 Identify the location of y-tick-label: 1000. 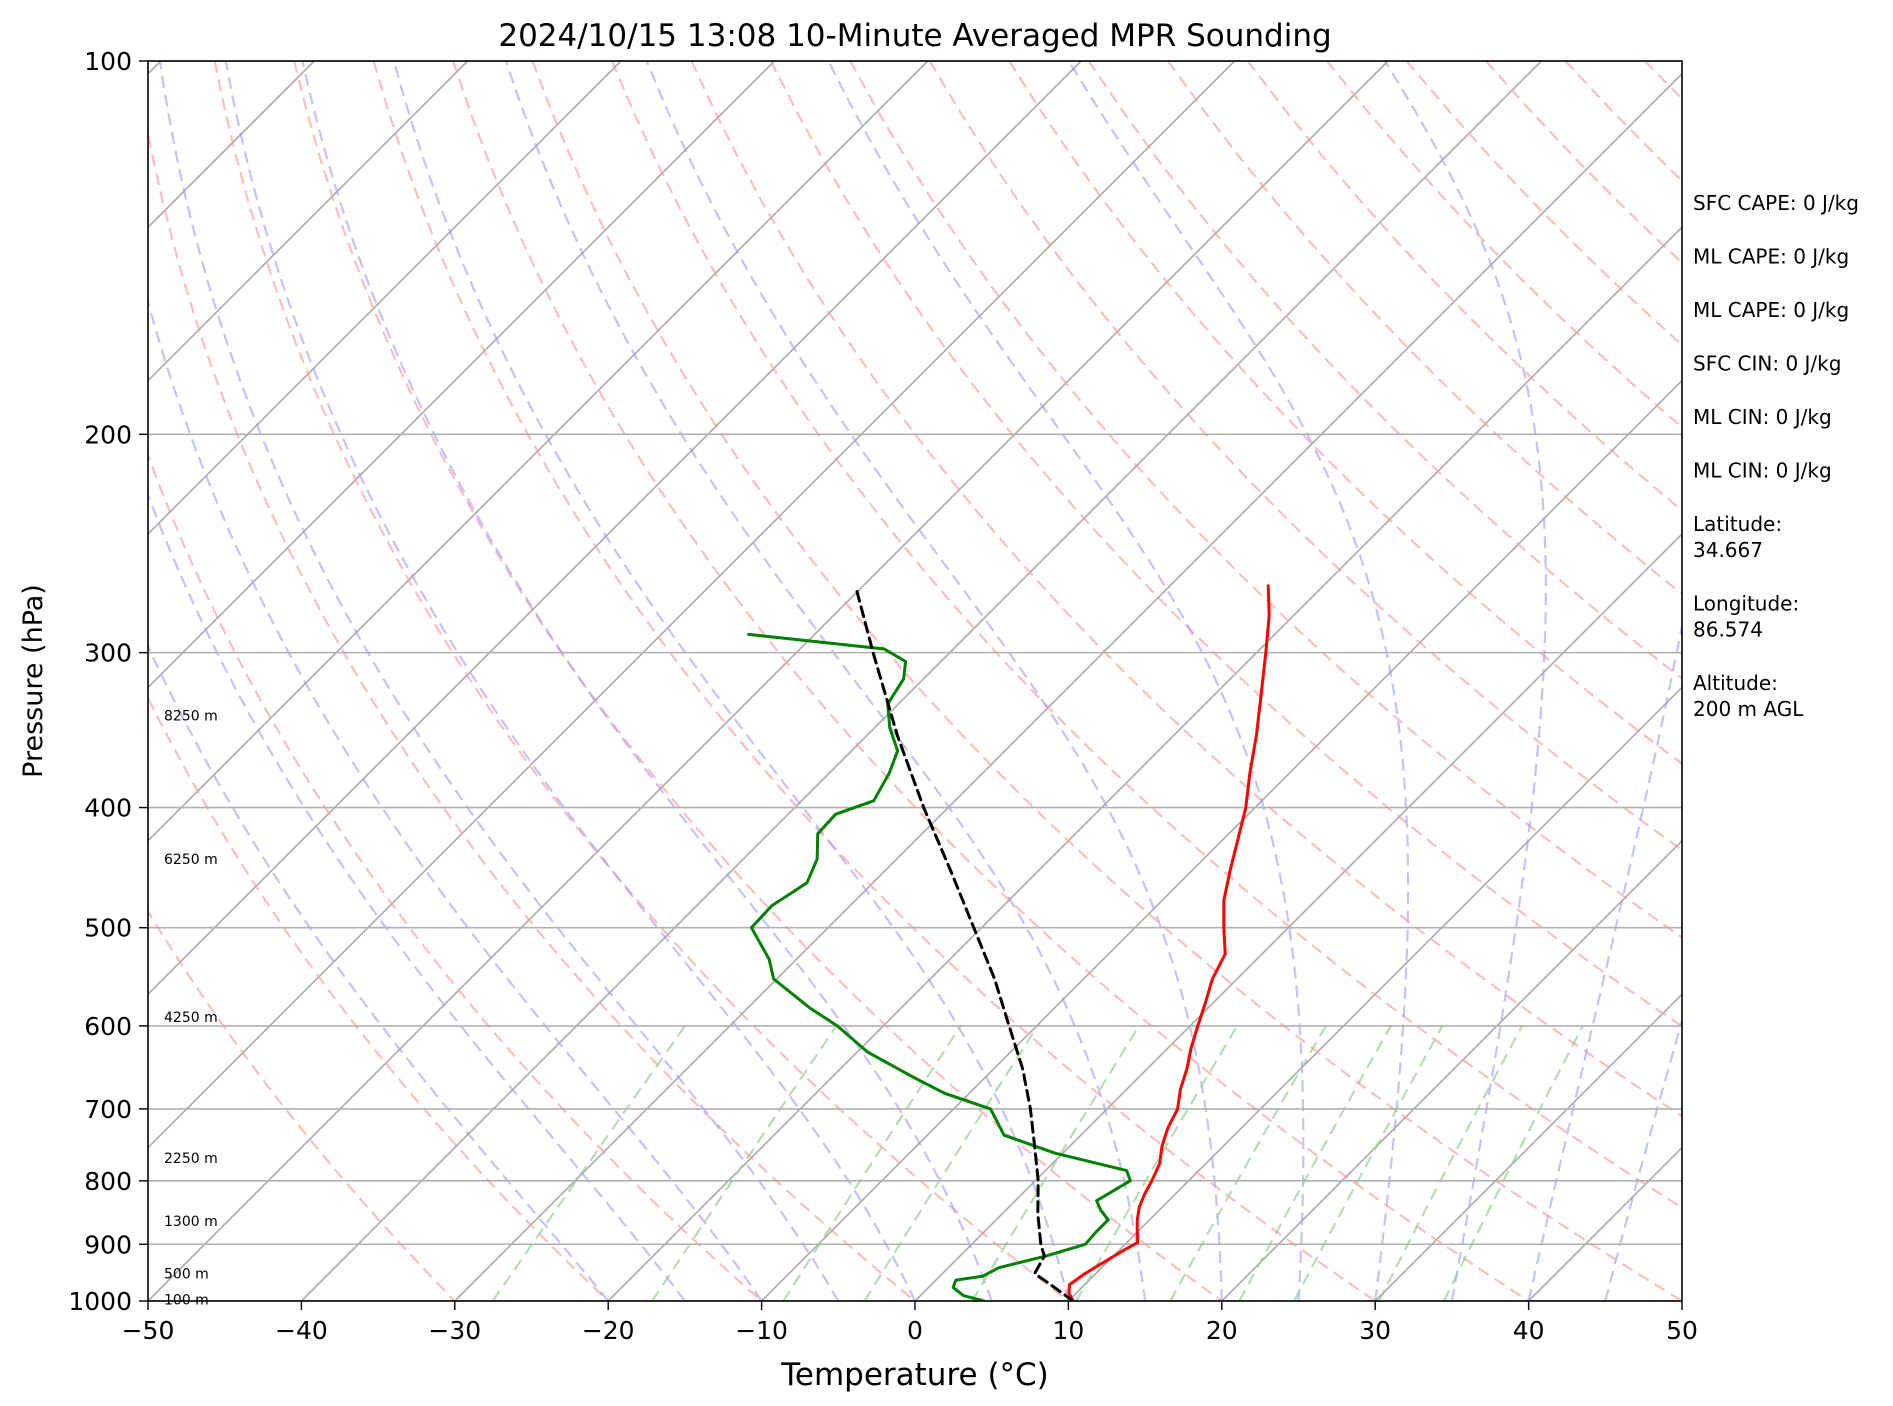
(100, 1301).